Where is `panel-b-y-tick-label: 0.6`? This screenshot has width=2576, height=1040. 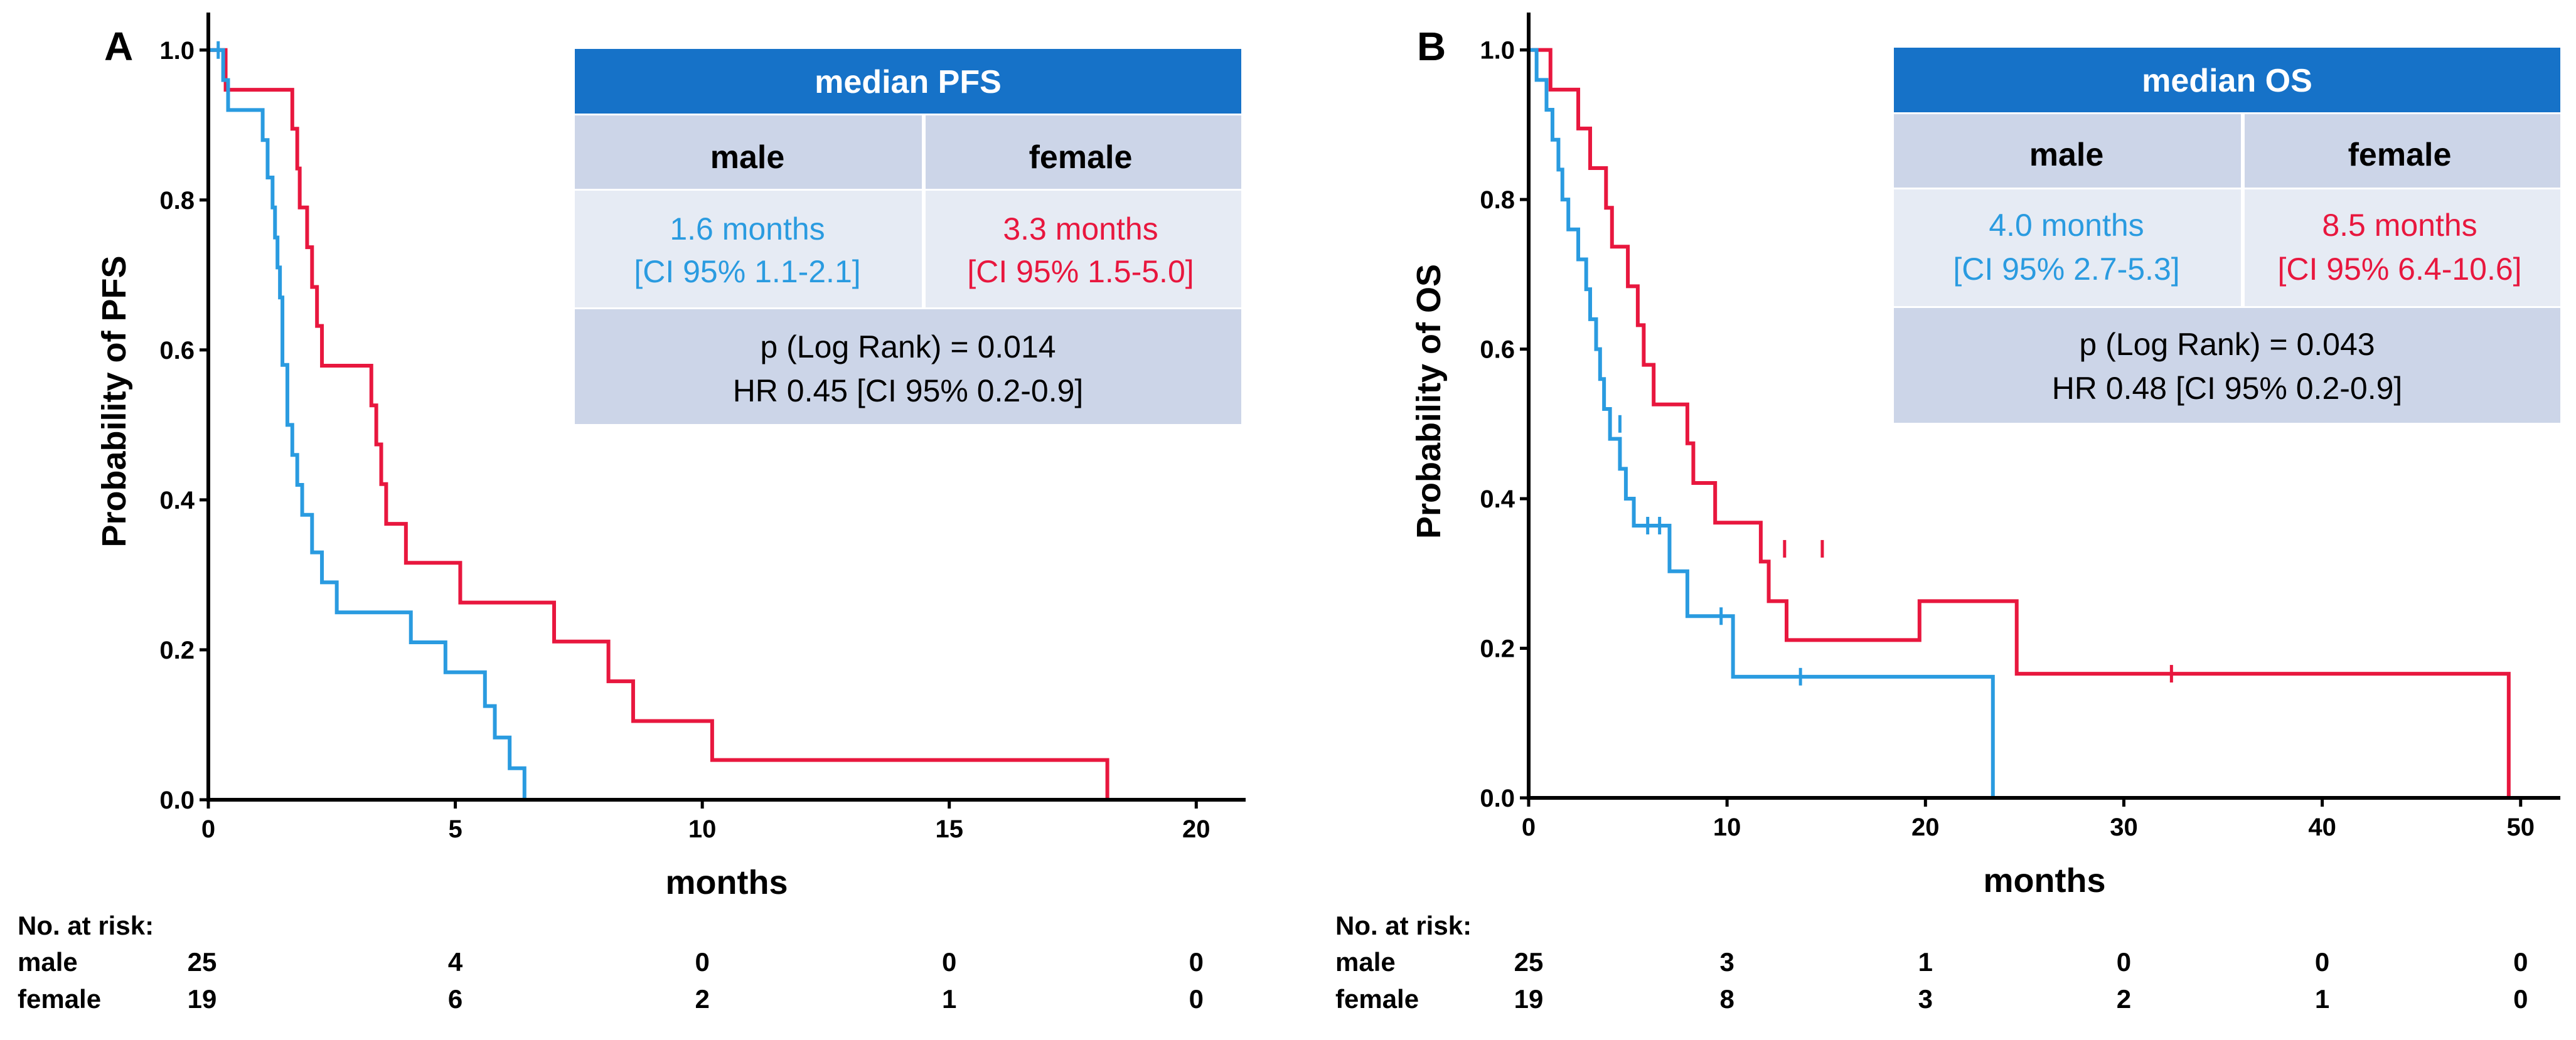
panel-b-y-tick-label: 0.6 is located at coordinates (1497, 350).